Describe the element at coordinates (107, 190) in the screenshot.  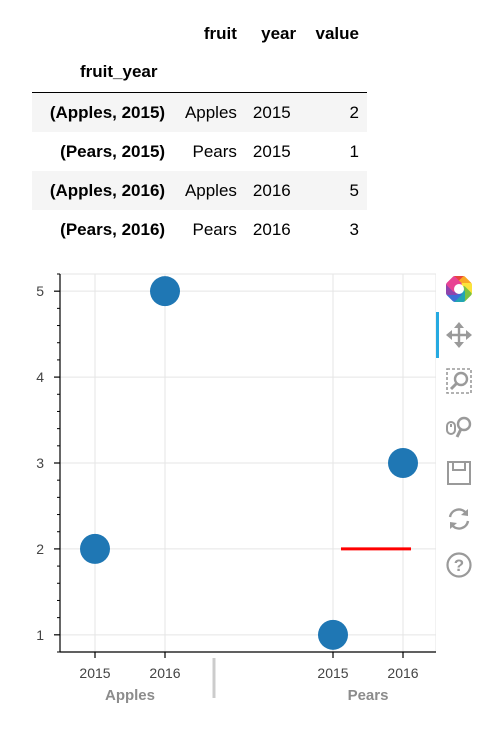
I see `row-index: (Apples, 2016)` at that location.